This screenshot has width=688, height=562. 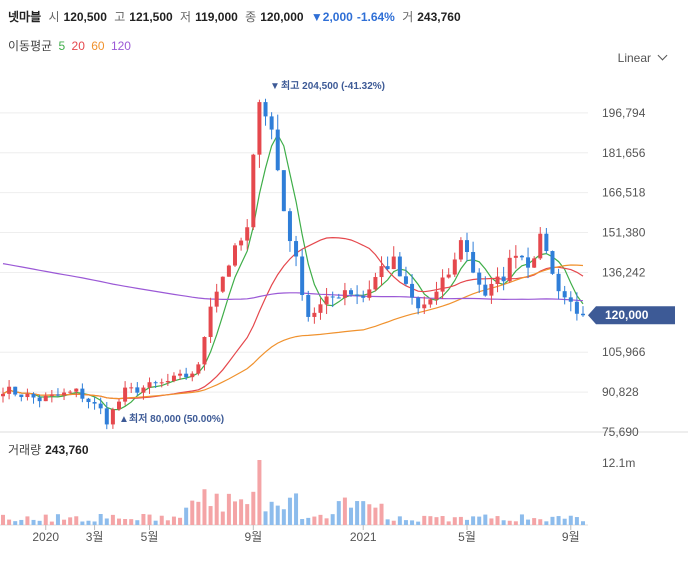 What do you see at coordinates (571, 537) in the screenshot?
I see `x-tick-label: 9월` at bounding box center [571, 537].